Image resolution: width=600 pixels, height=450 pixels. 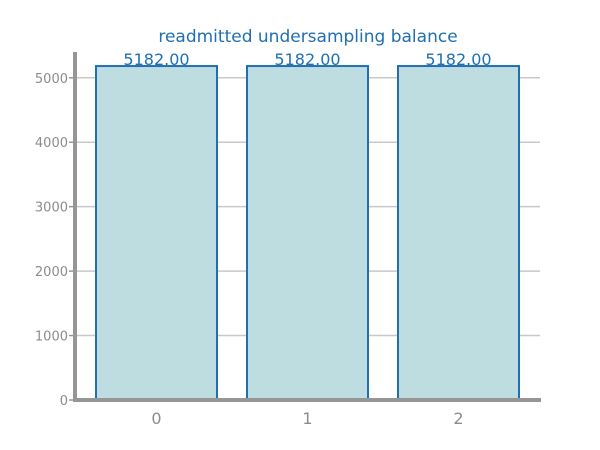 I want to click on bar-value-labels: 5182.00 5182.00 5182.00, so click(x=307, y=59).